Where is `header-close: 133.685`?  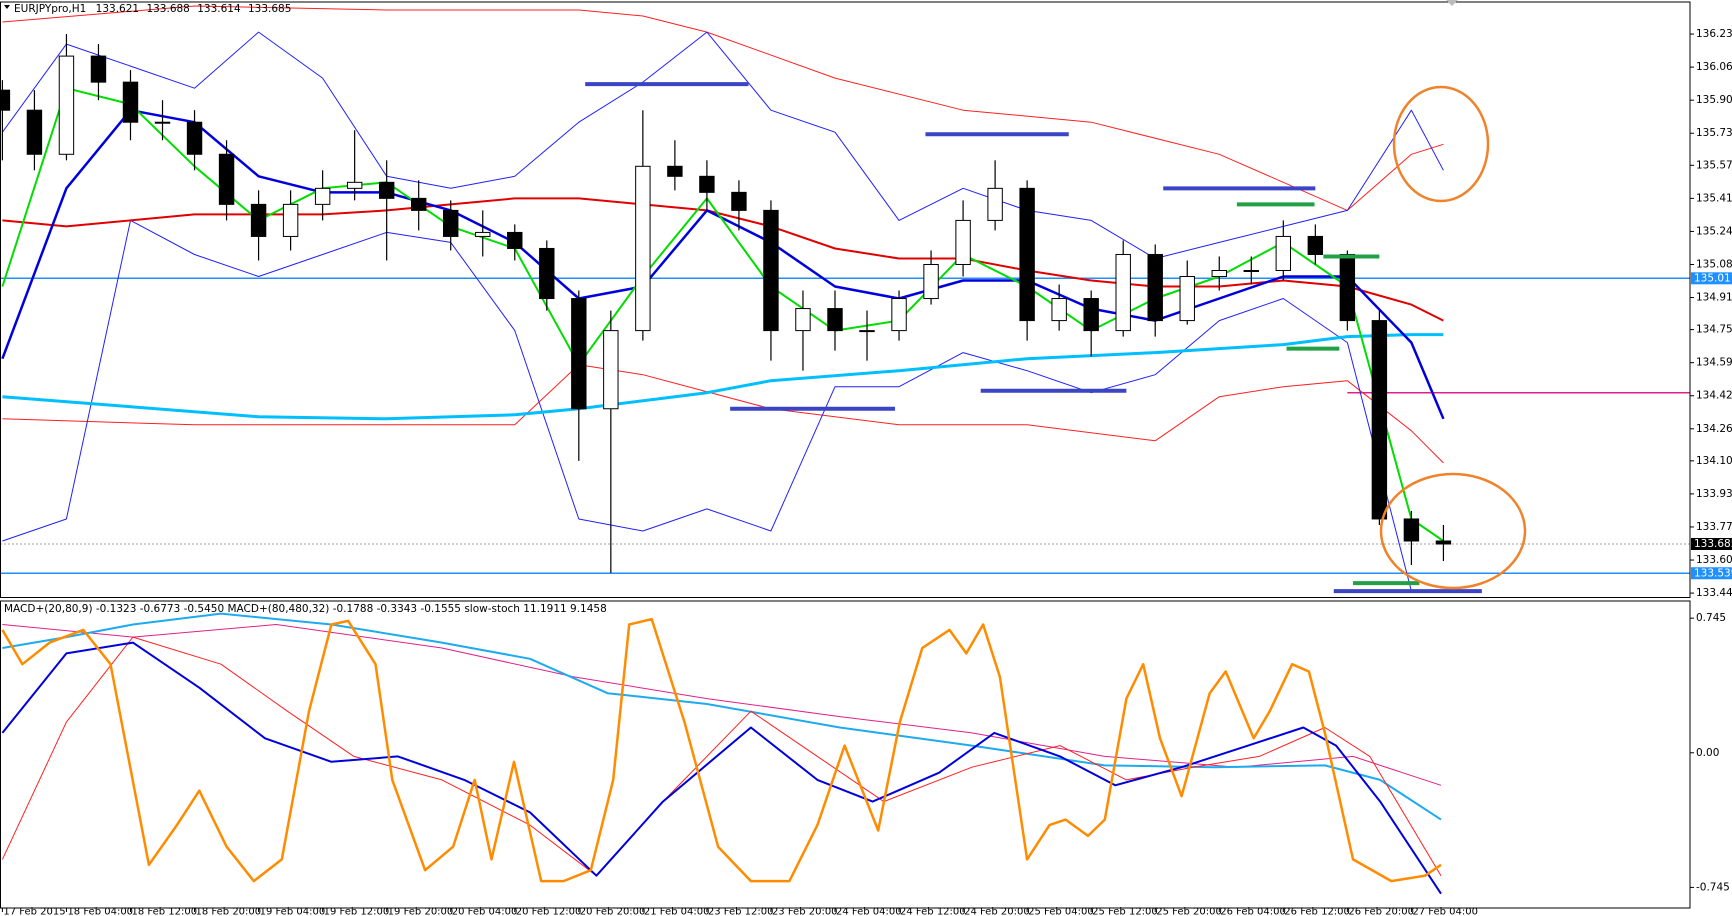
header-close: 133.685 is located at coordinates (269, 9).